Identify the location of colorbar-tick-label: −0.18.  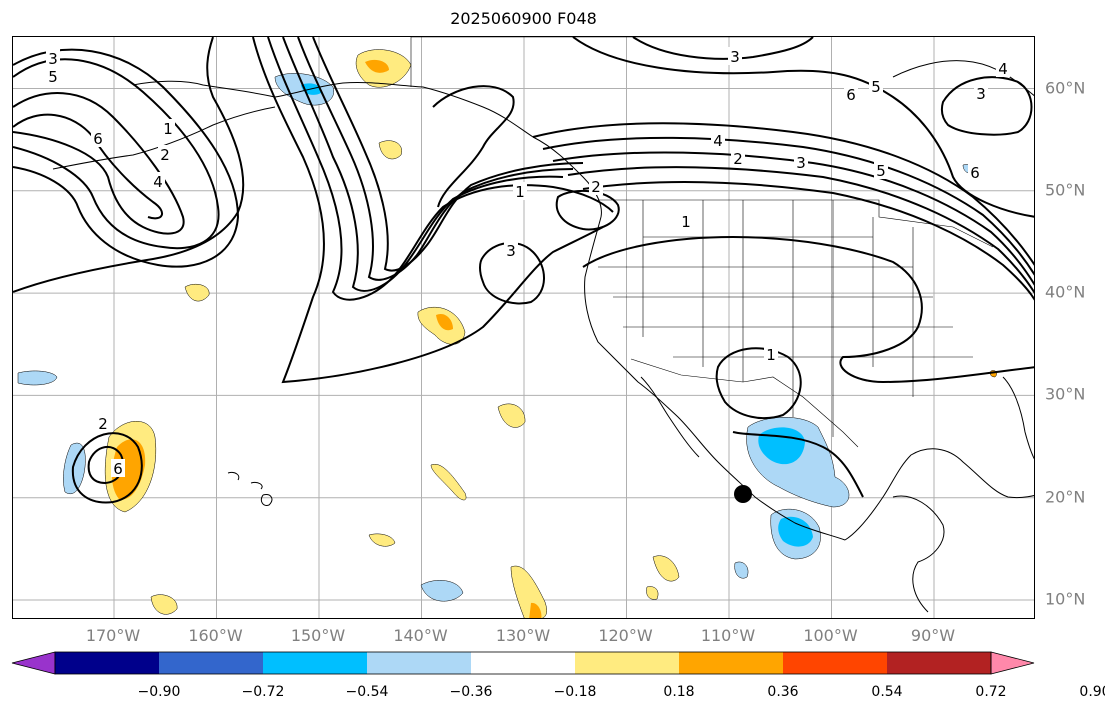
(575, 692).